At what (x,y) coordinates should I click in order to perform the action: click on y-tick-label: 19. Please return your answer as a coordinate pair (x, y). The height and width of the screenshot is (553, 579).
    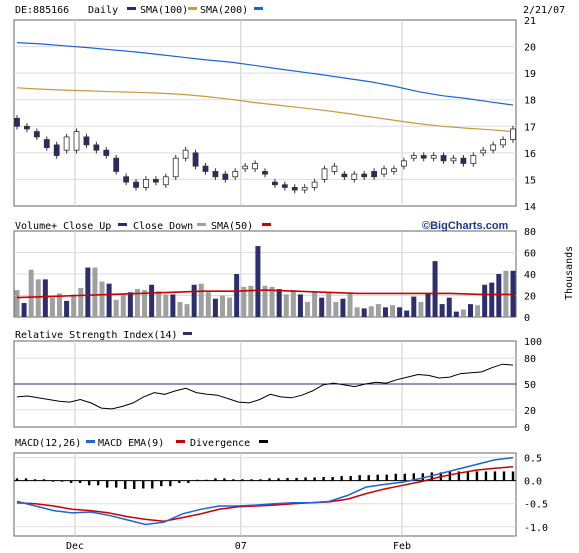
    Looking at the image, I should click on (530, 74).